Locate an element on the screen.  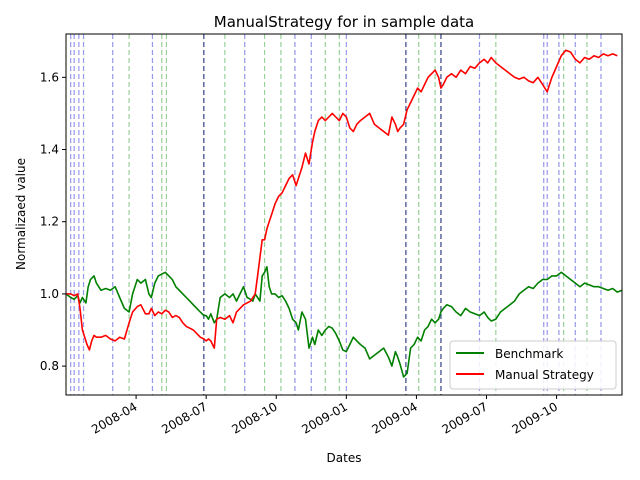
x-tick-label: 2008-10 is located at coordinates (254, 417).